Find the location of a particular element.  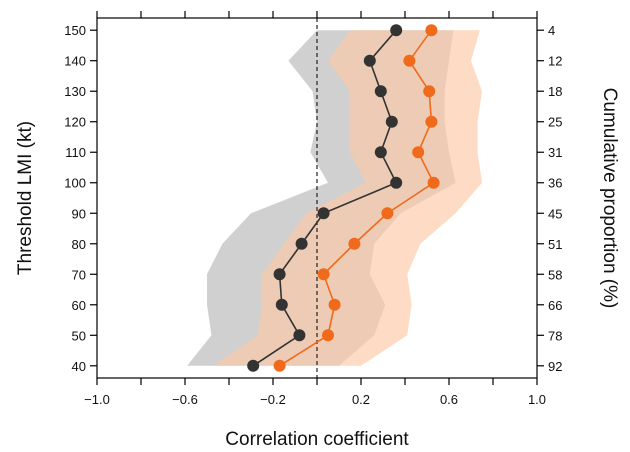

x-axis-title: Correlation coefficient is located at coordinates (317, 439).